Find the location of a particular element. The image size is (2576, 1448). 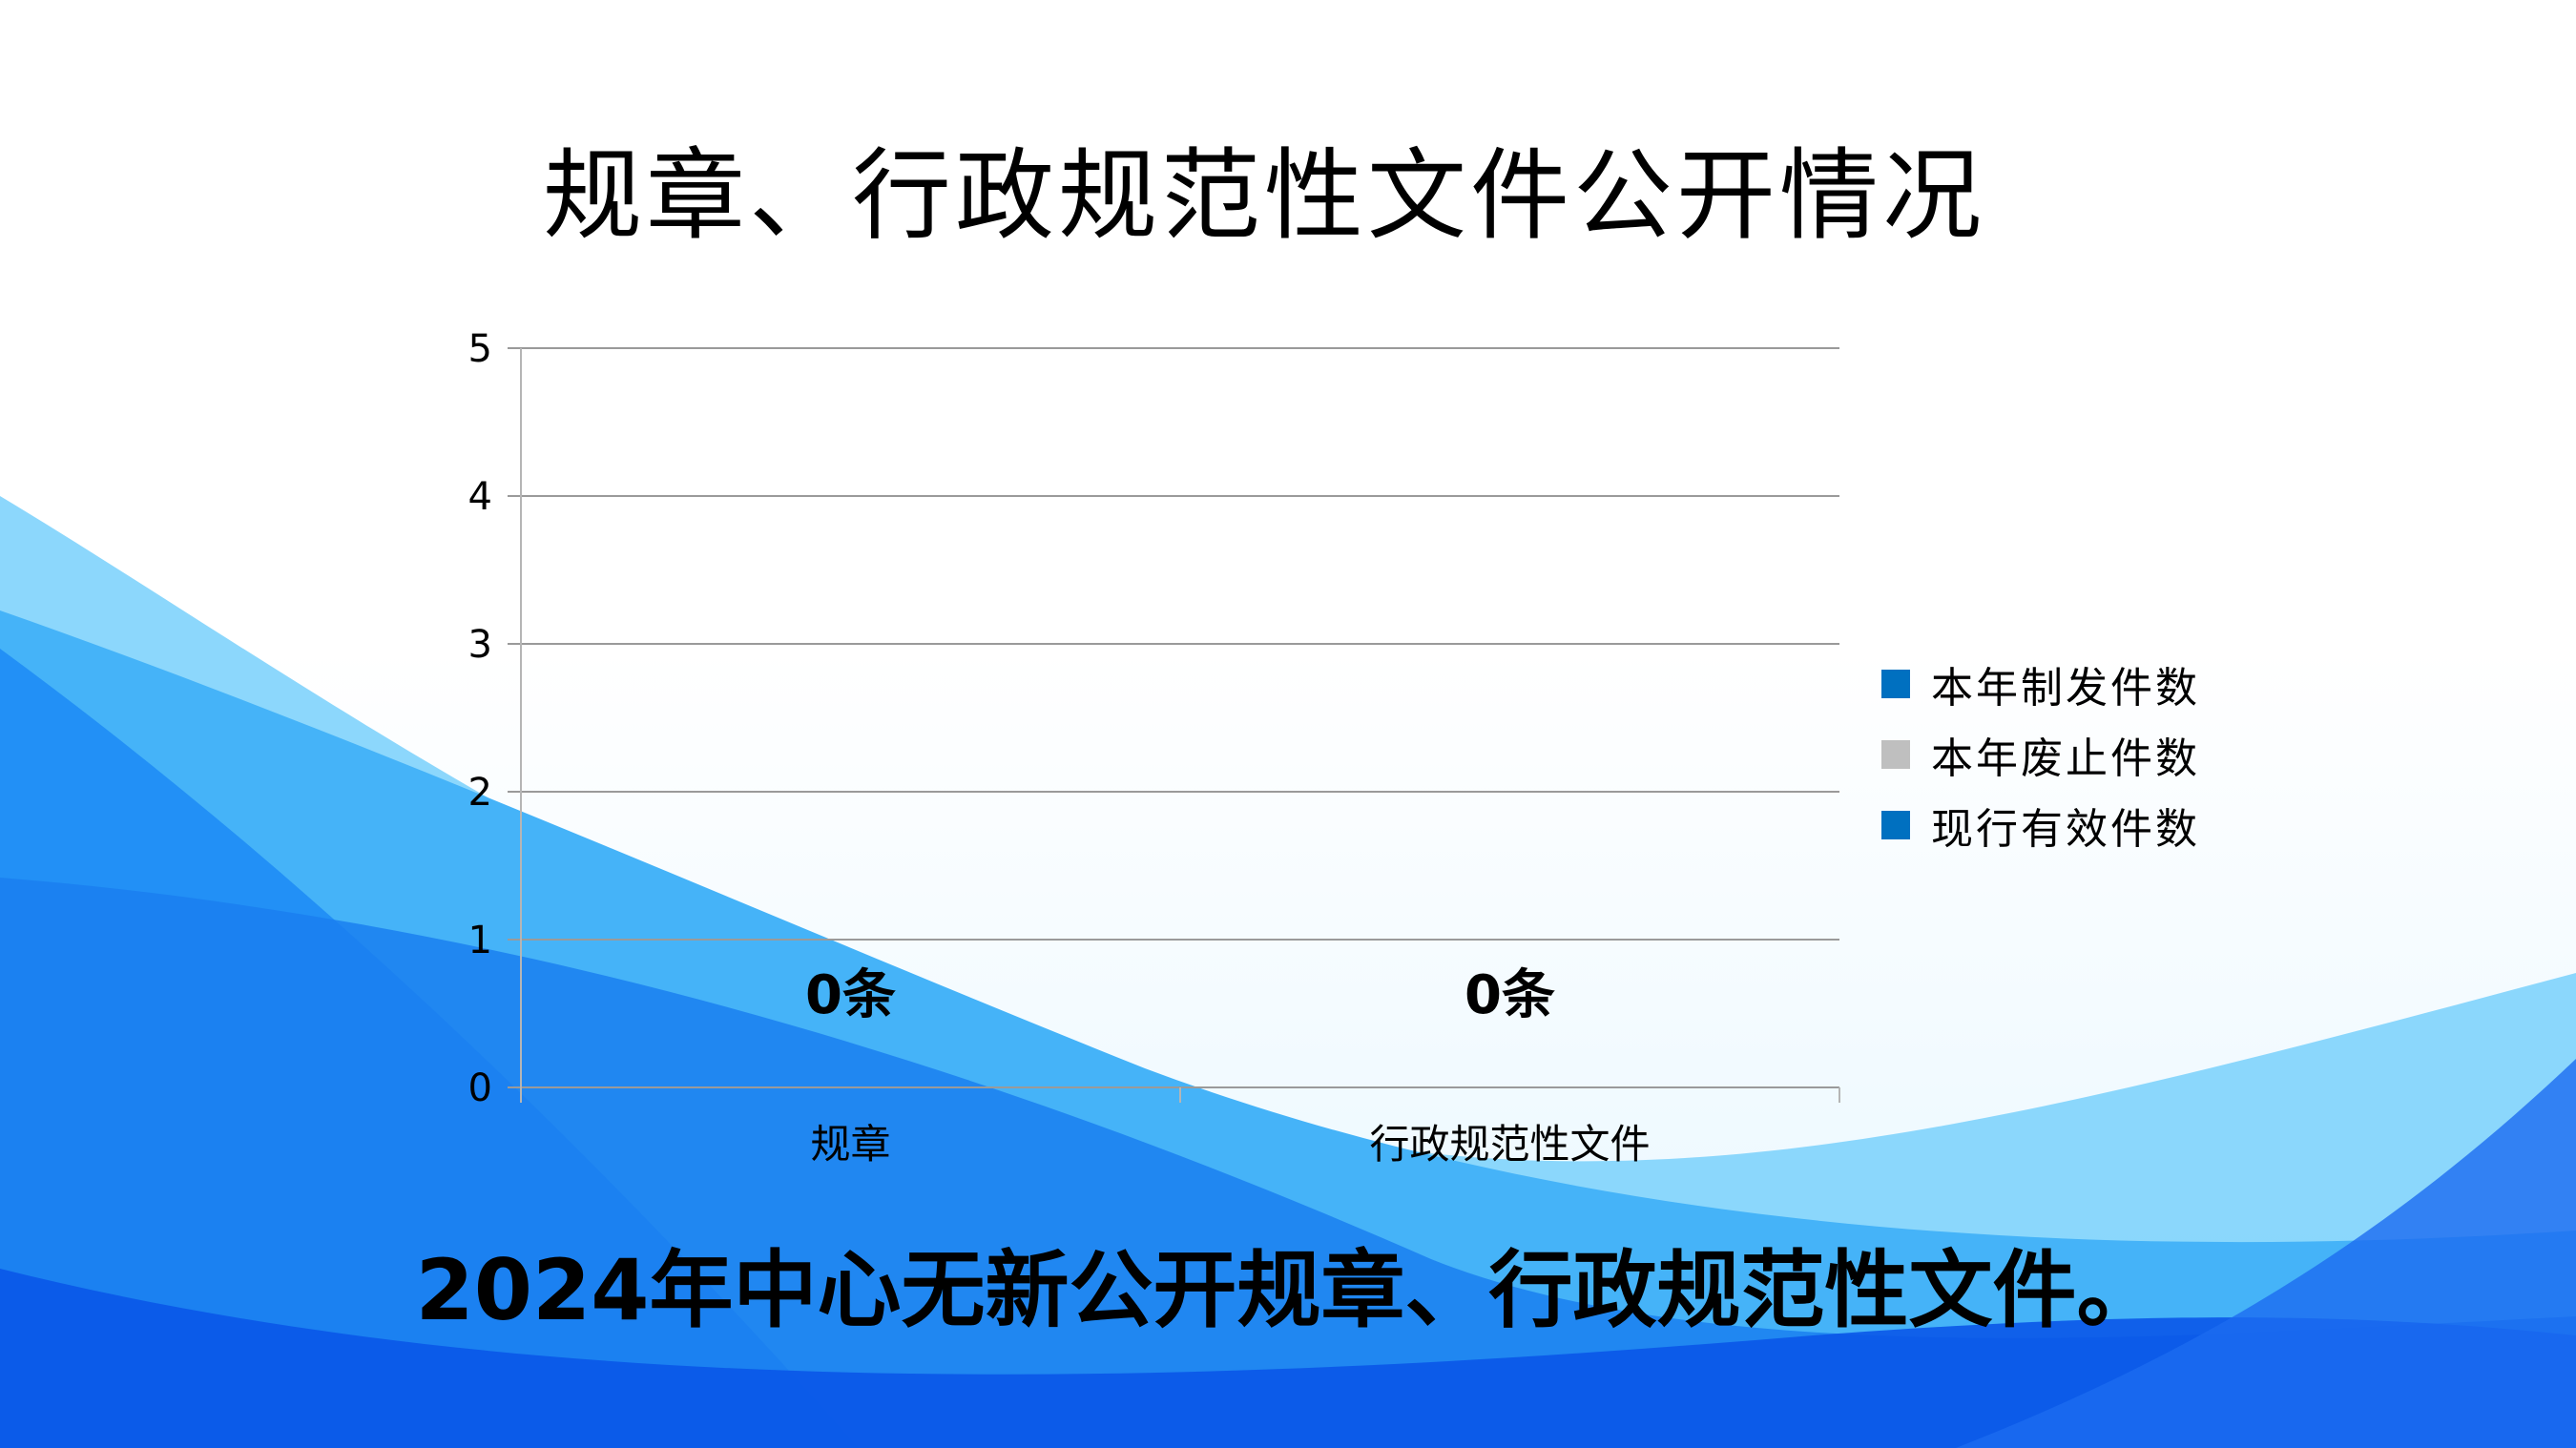

x-tick-label: 规章 is located at coordinates (850, 1144).